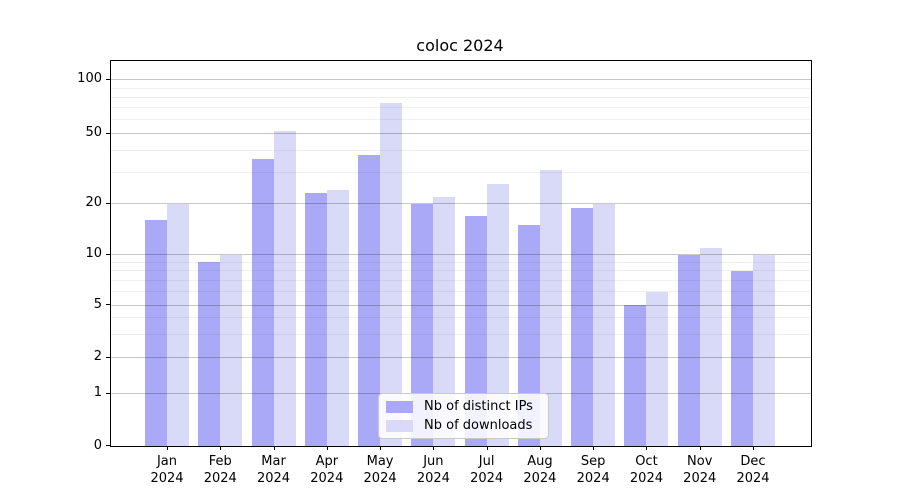  Describe the element at coordinates (540, 470) in the screenshot. I see `x-tick-label-aug: Aug 2024` at that location.